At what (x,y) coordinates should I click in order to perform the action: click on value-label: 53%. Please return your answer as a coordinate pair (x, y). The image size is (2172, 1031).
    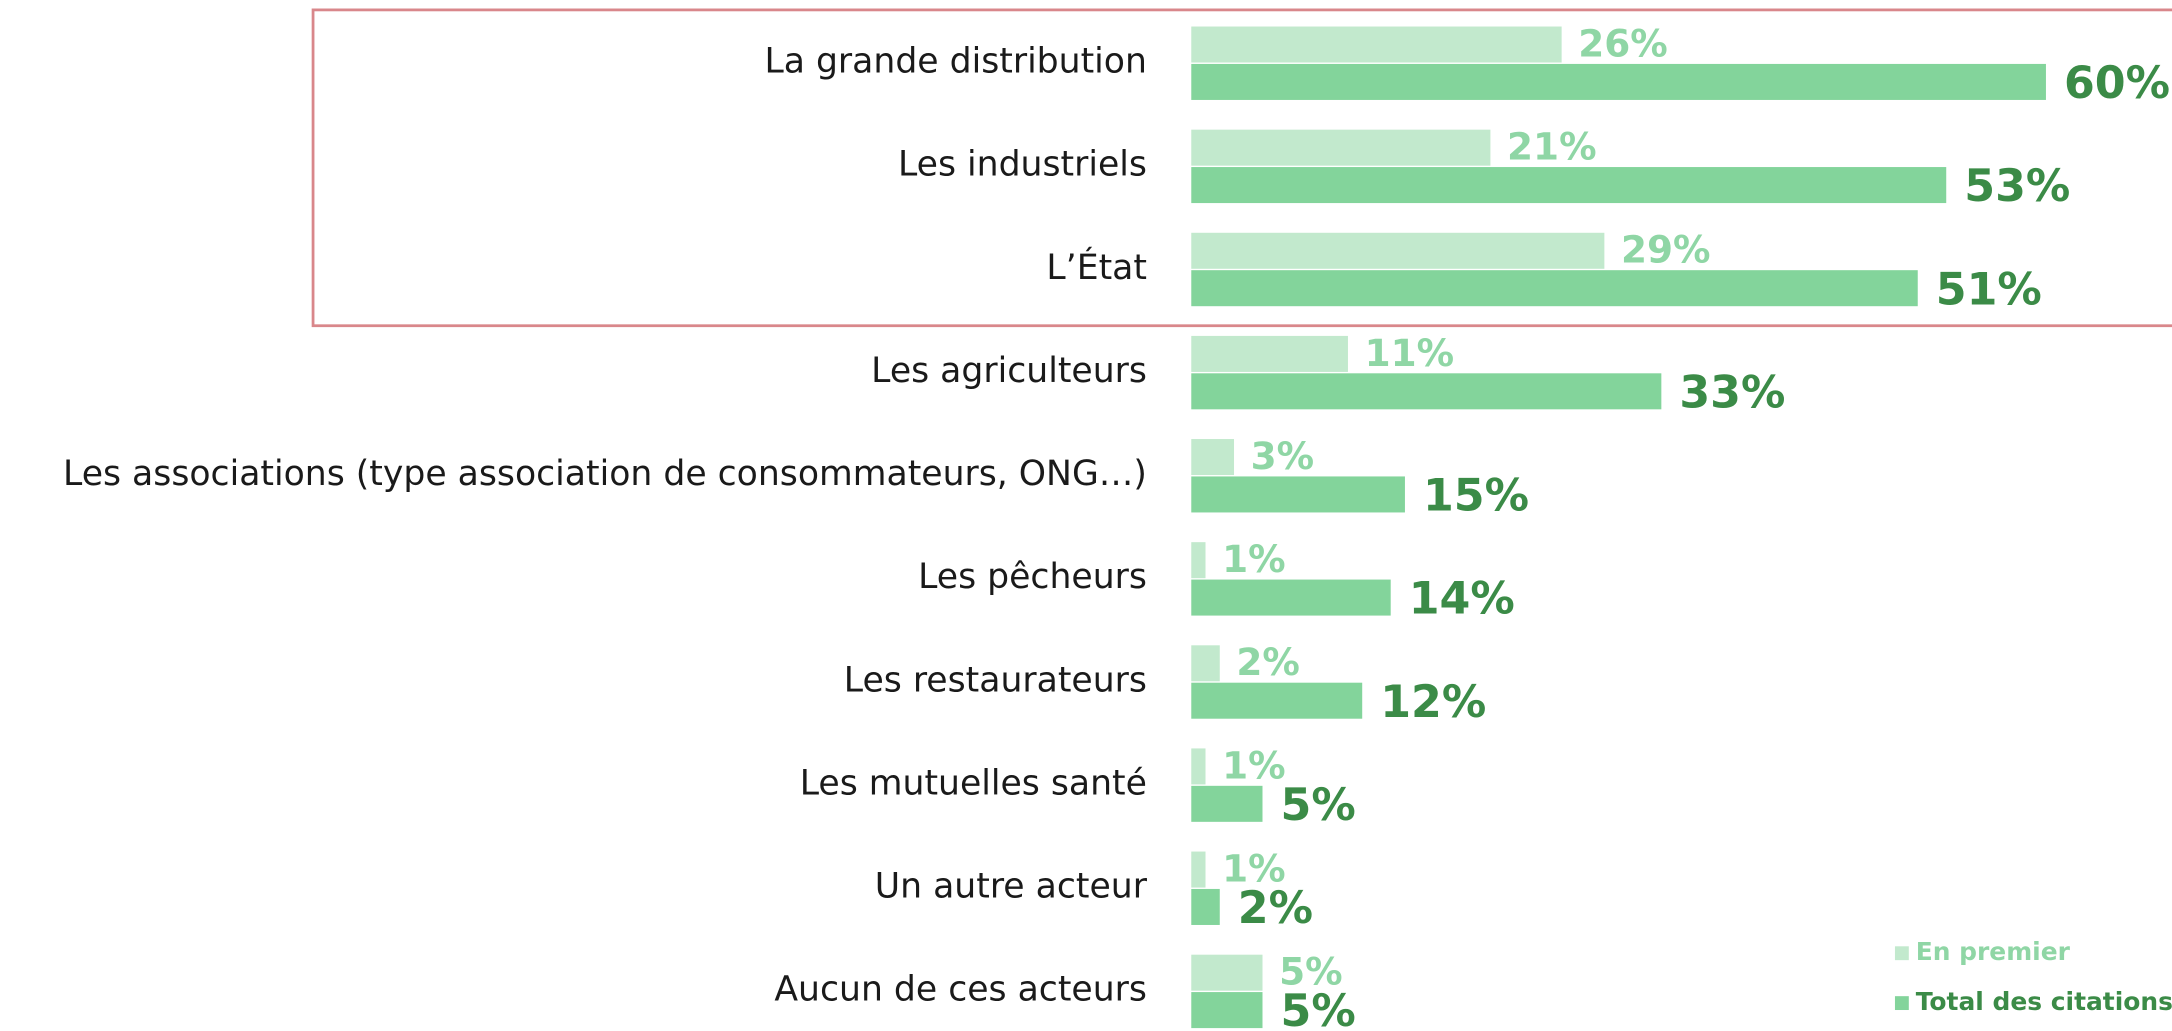
    Looking at the image, I should click on (2017, 186).